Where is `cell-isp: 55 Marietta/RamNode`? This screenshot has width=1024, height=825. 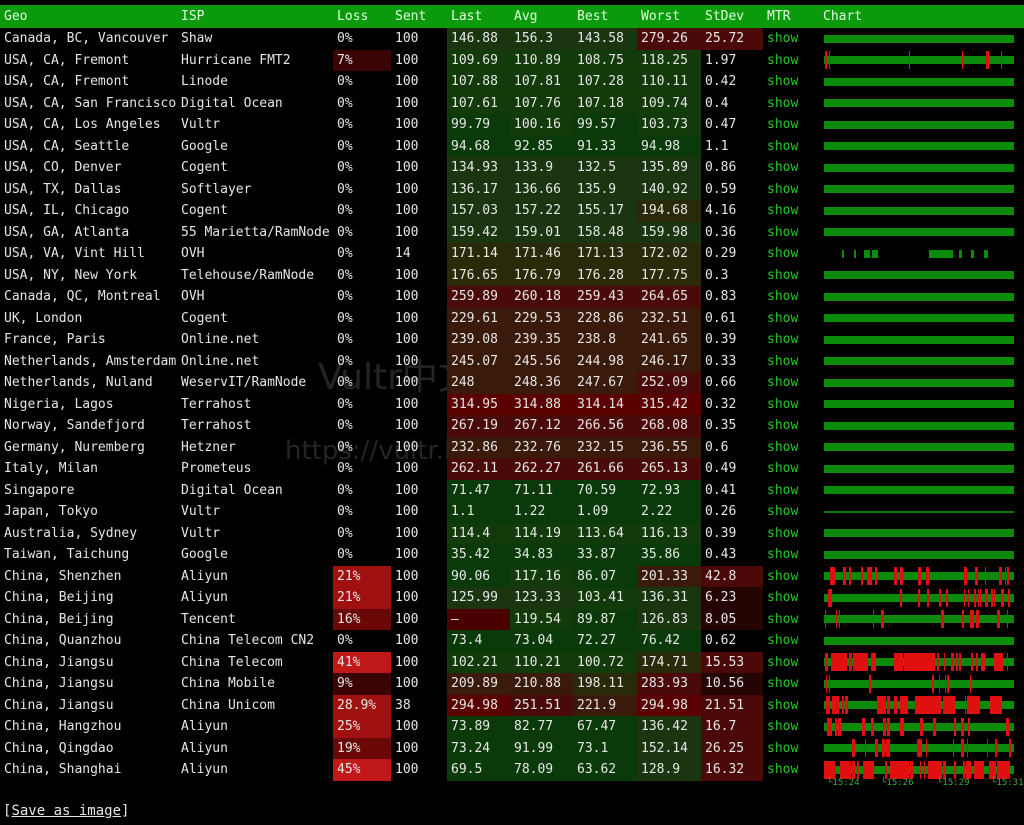 cell-isp: 55 Marietta/RamNode is located at coordinates (255, 232).